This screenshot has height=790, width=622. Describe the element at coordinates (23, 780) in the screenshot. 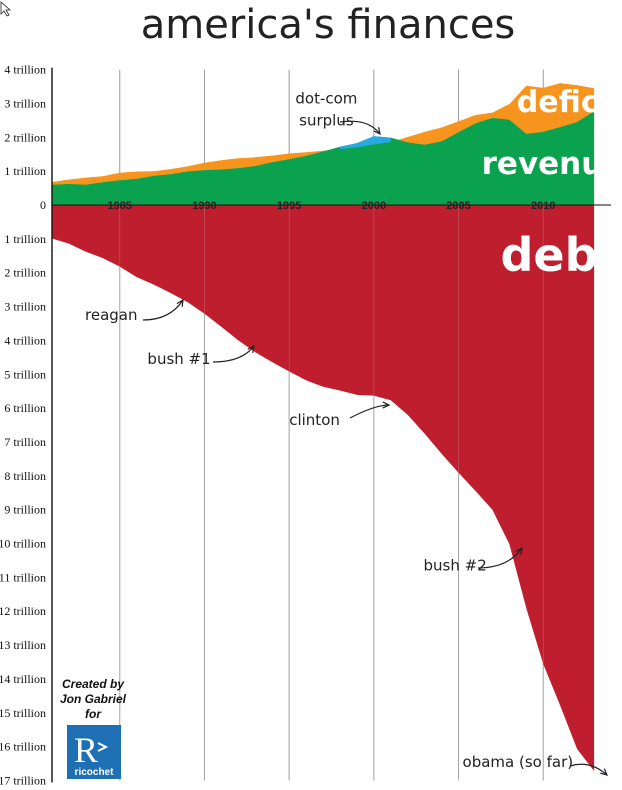

I see `y-tick-label: 17 trillion` at that location.